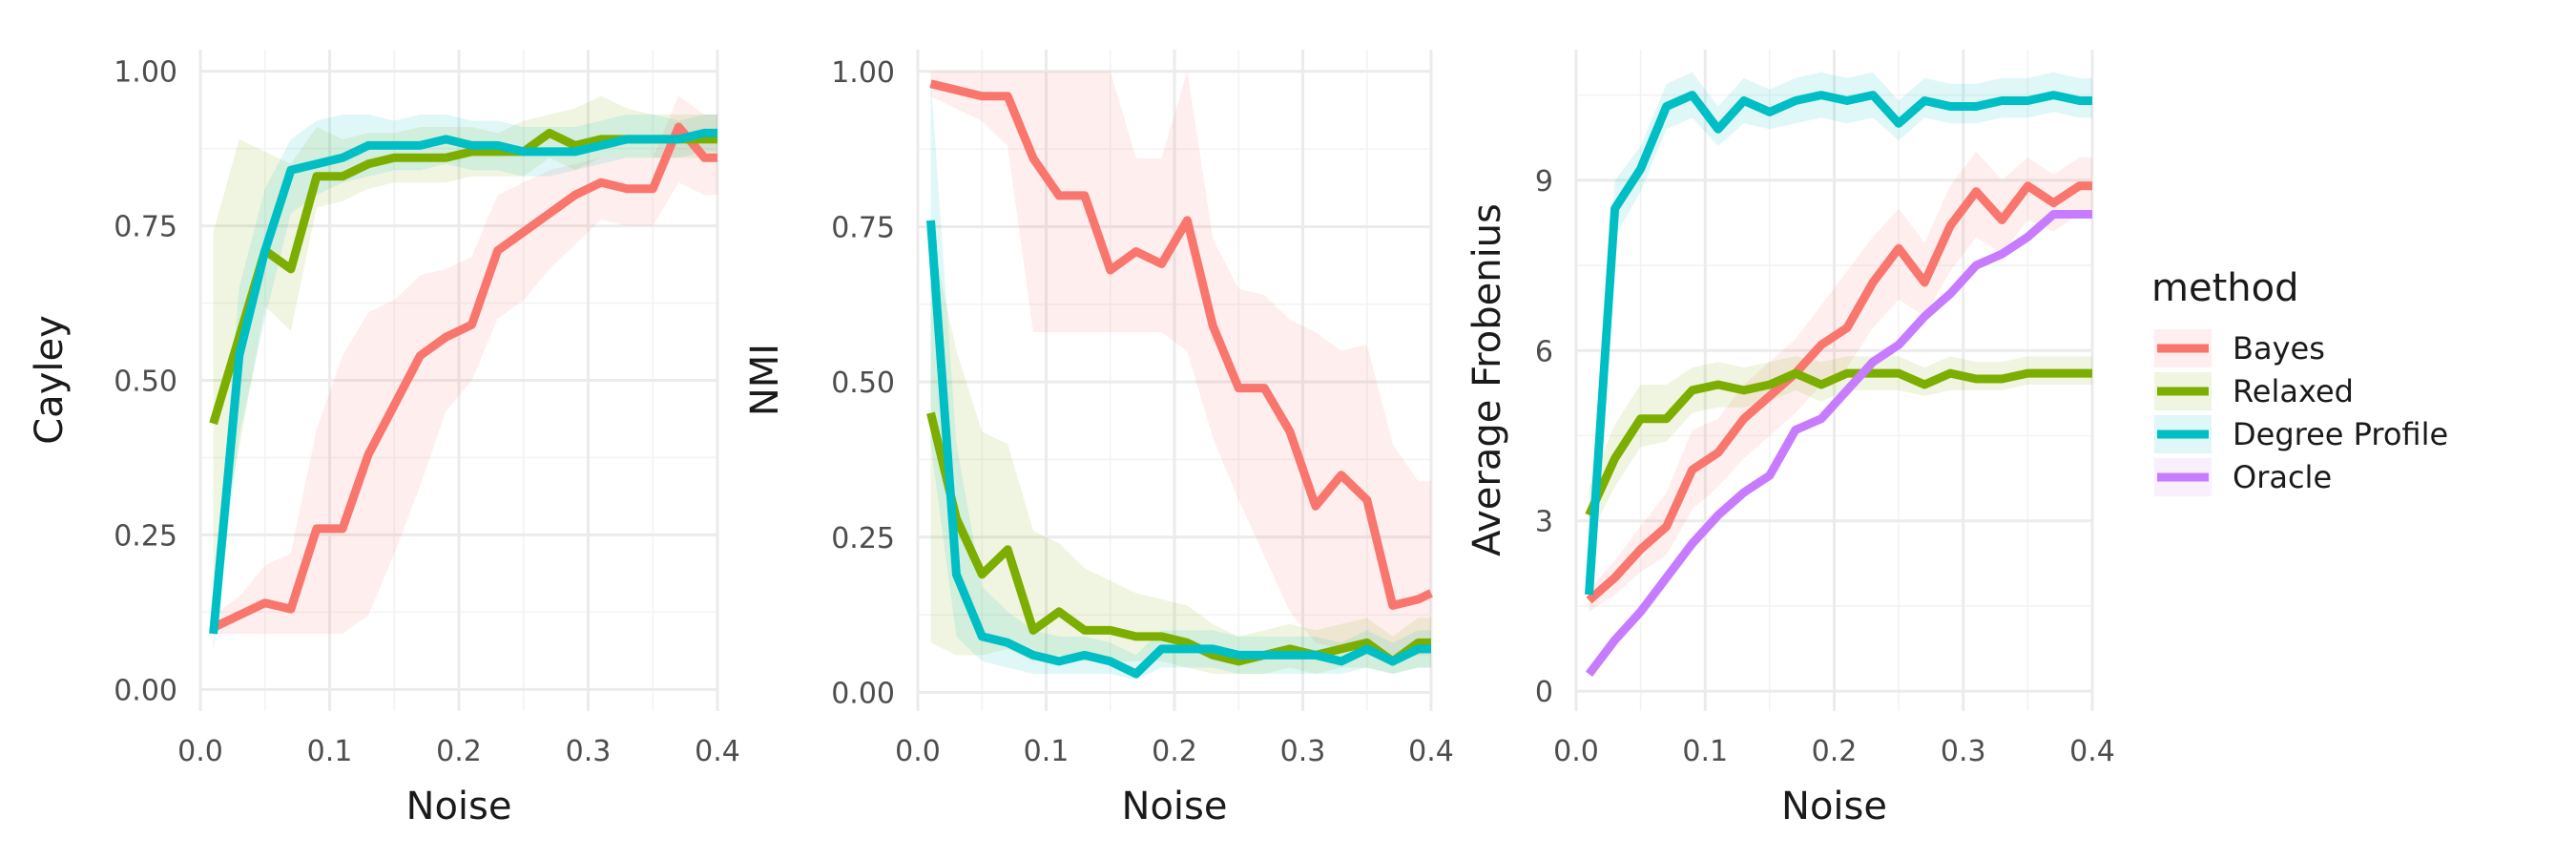  I want to click on legend-item-oracle: Oracle, so click(2243, 477).